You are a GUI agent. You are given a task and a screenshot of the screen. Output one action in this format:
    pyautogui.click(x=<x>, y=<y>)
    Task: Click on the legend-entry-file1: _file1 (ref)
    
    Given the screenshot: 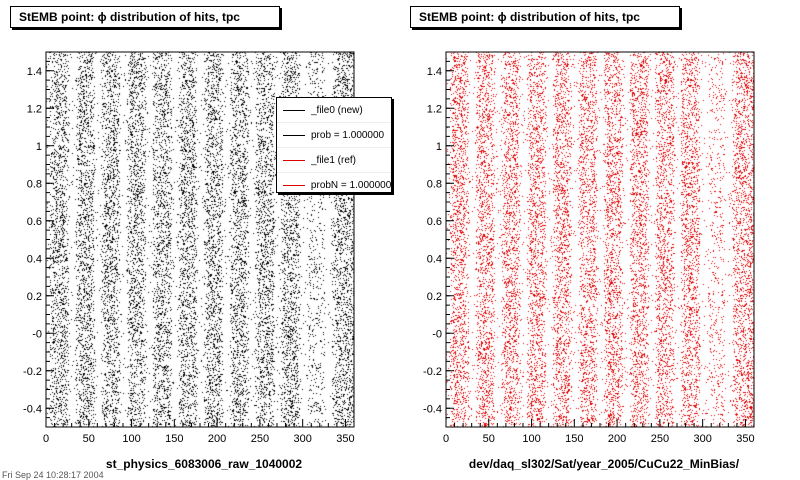 What is the action you would take?
    pyautogui.click(x=334, y=160)
    